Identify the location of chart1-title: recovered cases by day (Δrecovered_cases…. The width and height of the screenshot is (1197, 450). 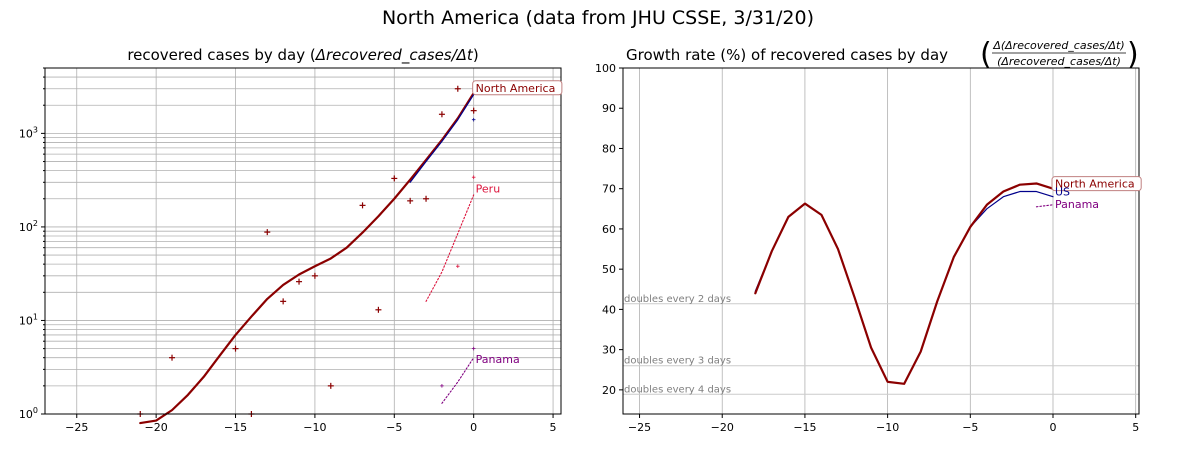
(302, 55).